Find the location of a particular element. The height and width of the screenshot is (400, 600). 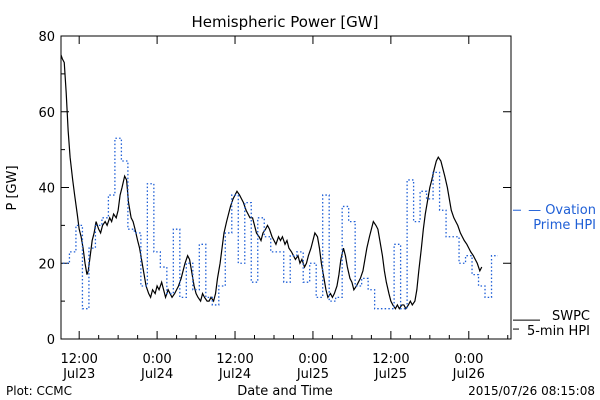

y-tick-label: 40 is located at coordinates (46, 189).